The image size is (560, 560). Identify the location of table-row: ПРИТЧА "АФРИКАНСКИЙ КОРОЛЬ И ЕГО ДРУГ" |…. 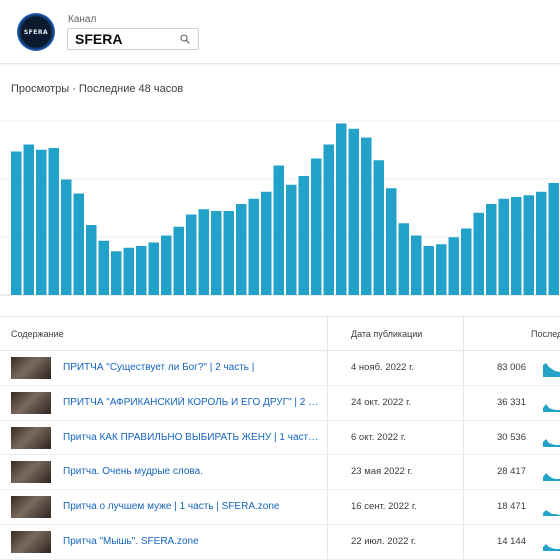
(280, 403).